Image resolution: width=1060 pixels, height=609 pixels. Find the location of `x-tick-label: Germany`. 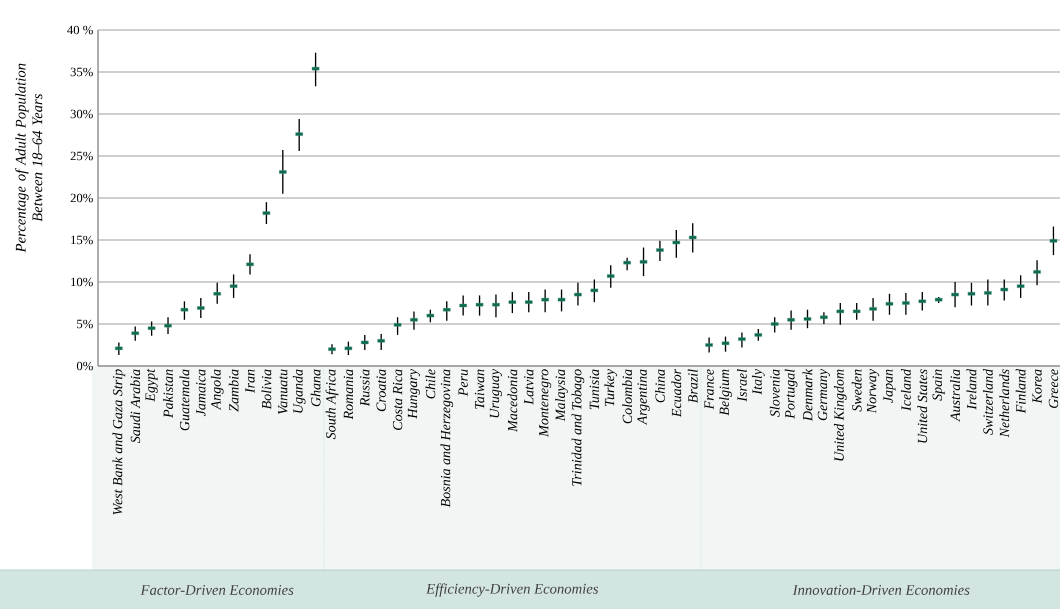

x-tick-label: Germany is located at coordinates (824, 394).